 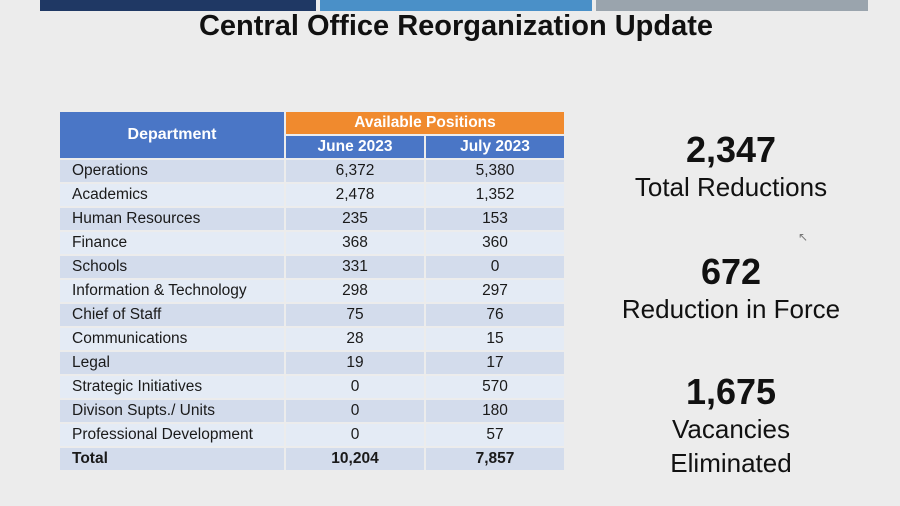 I want to click on vacancies-eliminated-stat: 1,675 Vacancies Eliminated, so click(x=731, y=426).